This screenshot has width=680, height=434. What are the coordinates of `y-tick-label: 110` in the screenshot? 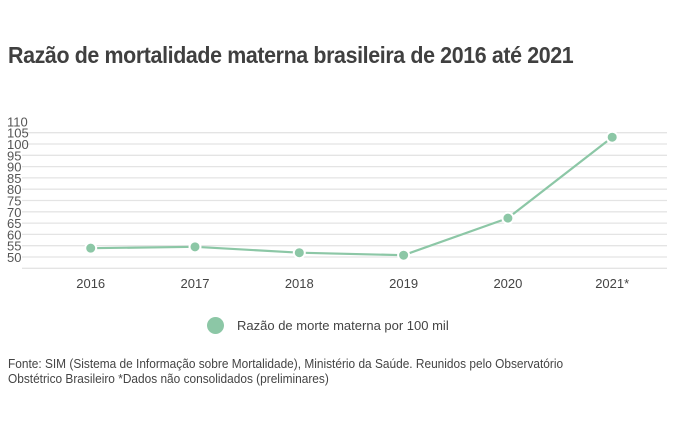 It's located at (17, 121).